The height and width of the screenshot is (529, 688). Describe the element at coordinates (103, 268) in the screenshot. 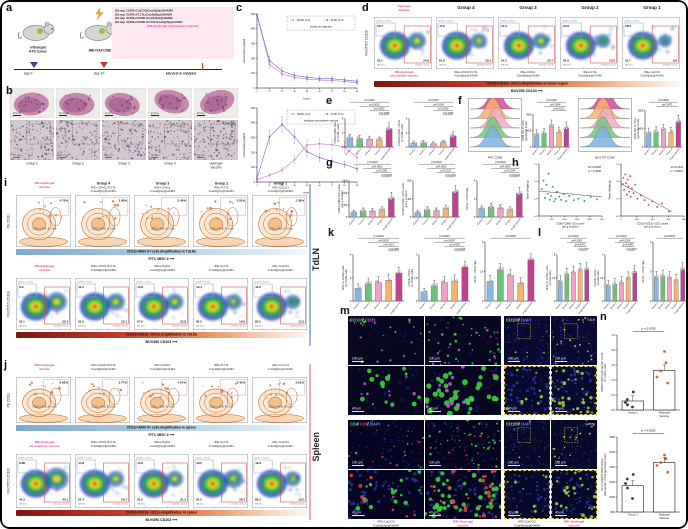

I see `flow-col-header: IRE+CD40L/FLT3L/Cas9@lip@HAMA` at that location.